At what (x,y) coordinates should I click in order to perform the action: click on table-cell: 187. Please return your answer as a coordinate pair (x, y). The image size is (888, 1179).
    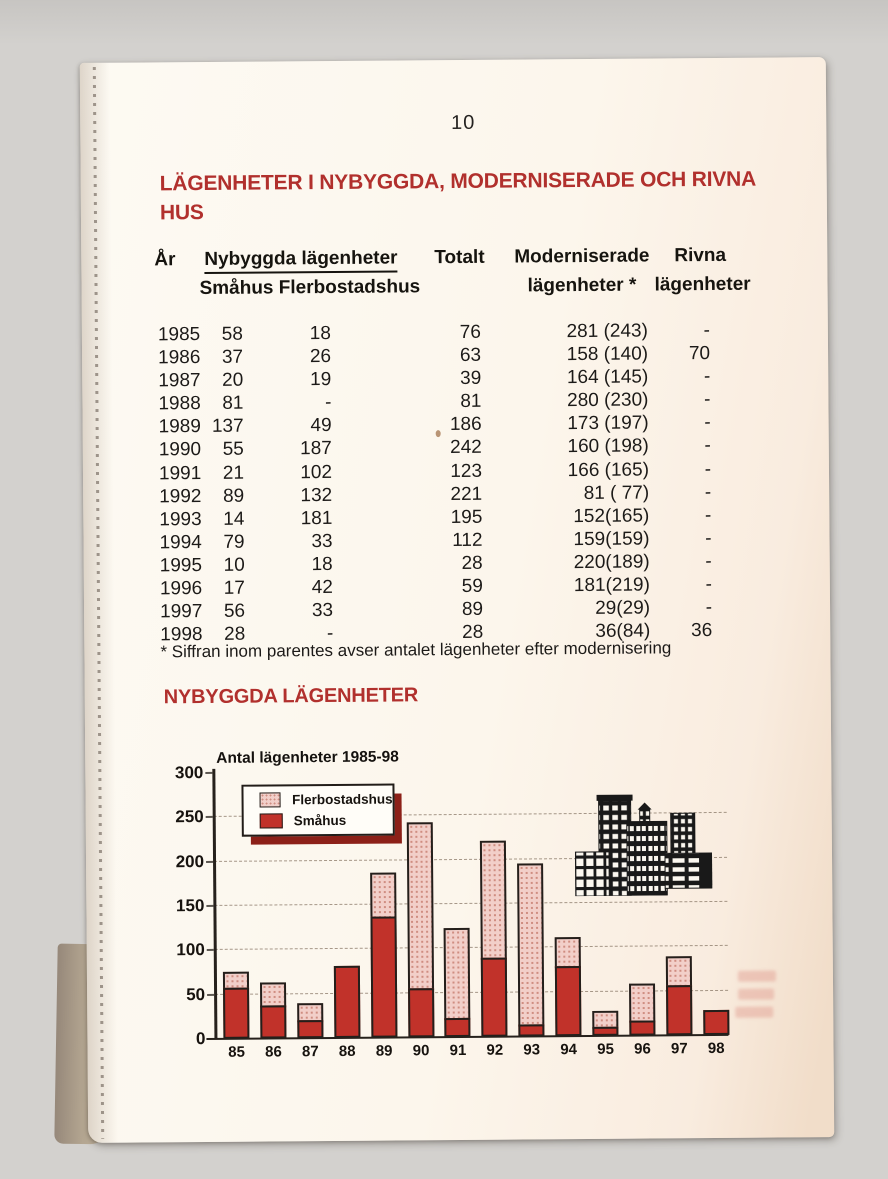
    Looking at the image, I should click on (316, 449).